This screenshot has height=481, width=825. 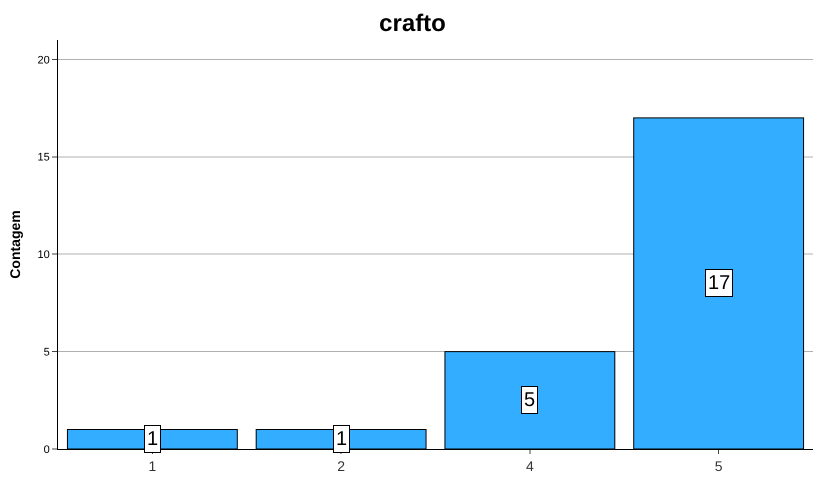 I want to click on y-tick-label: 10, so click(x=44, y=255).